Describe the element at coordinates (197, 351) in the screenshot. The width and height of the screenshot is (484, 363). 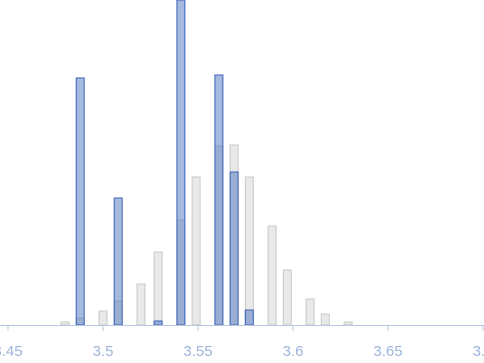
I see `x-tick-label: 3.55` at that location.